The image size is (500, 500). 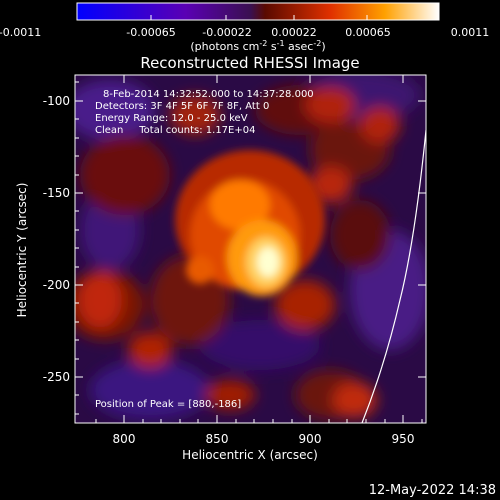 I want to click on colorbar-units: (photons cm-2 s-1 asec-2), so click(x=257, y=46).